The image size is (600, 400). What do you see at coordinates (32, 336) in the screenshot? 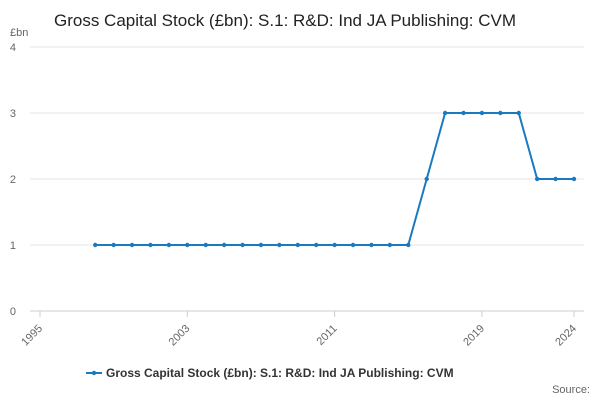
I see `x-tick-label: 1995` at bounding box center [32, 336].